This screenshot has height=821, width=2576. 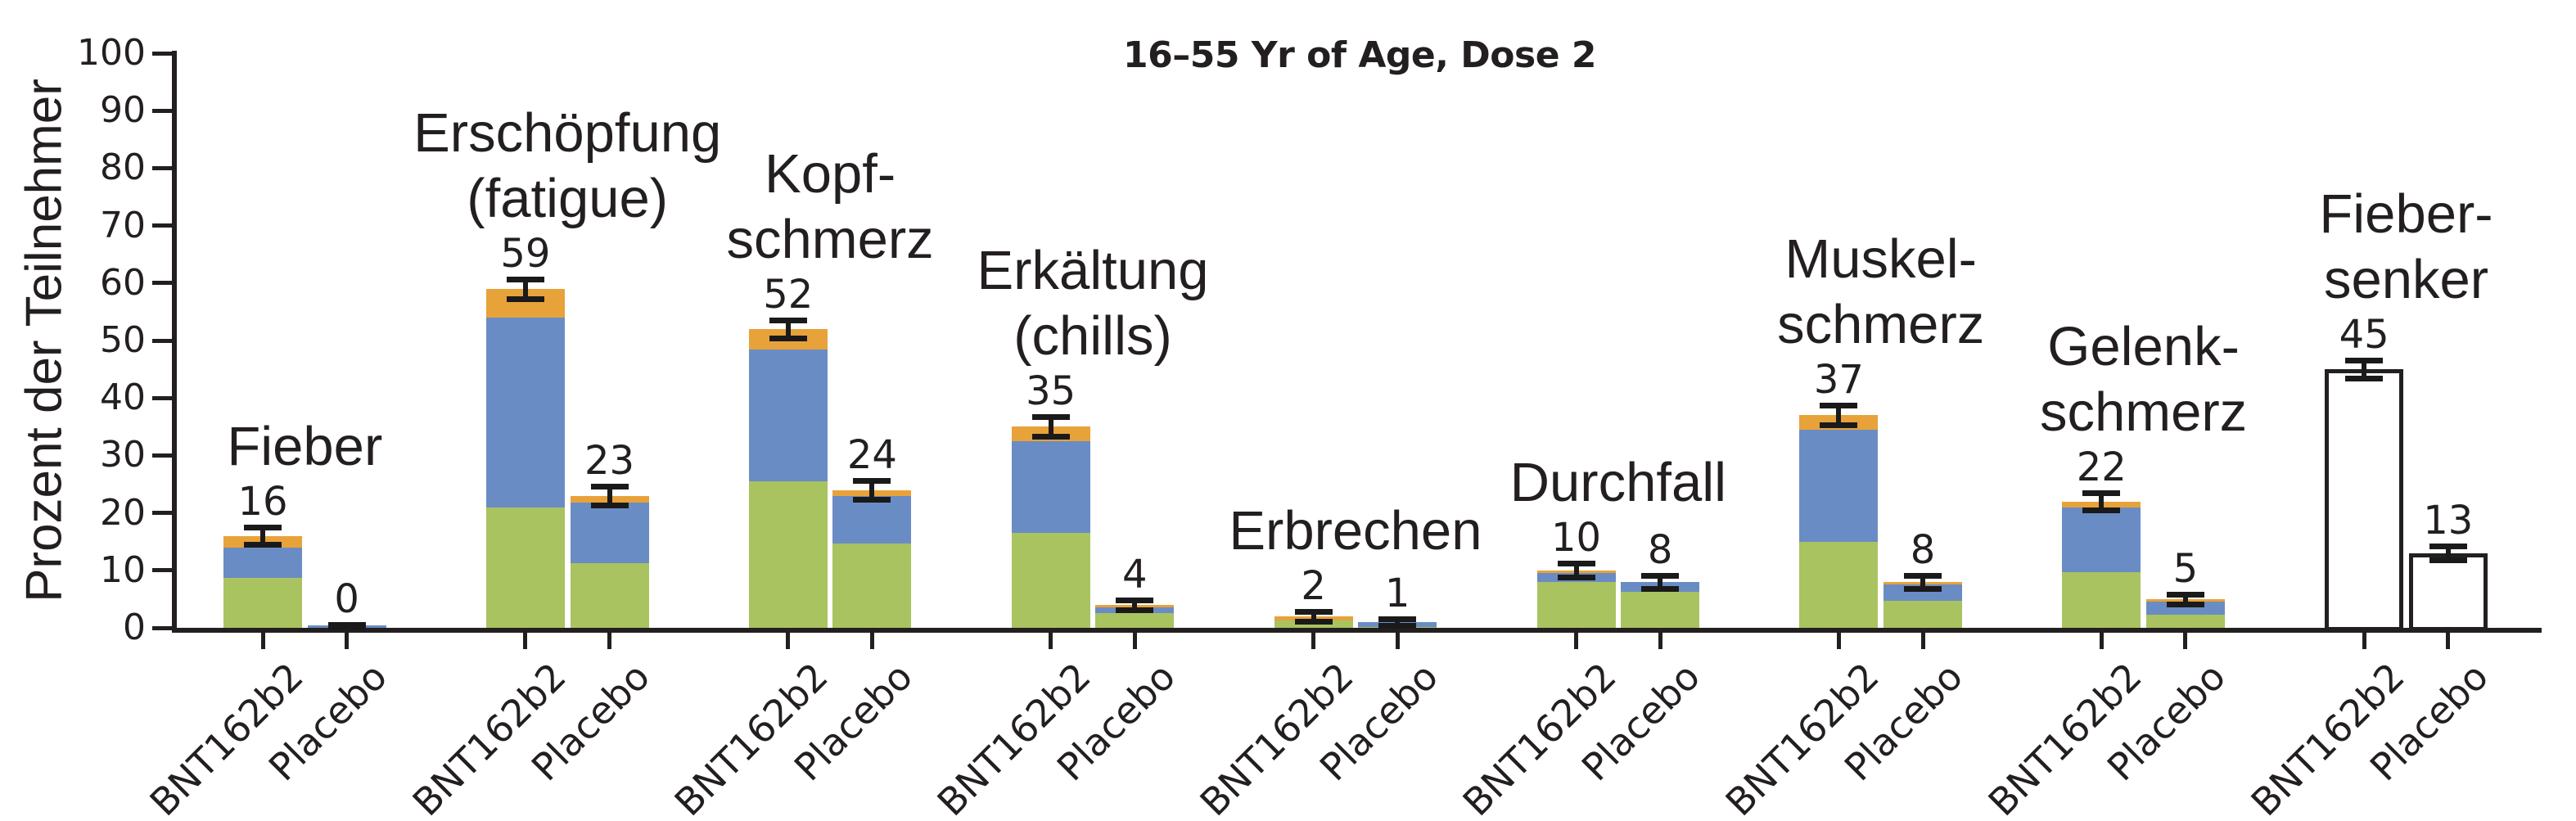 What do you see at coordinates (830, 206) in the screenshot?
I see `category-label-kopf: Kopf-schmerz` at bounding box center [830, 206].